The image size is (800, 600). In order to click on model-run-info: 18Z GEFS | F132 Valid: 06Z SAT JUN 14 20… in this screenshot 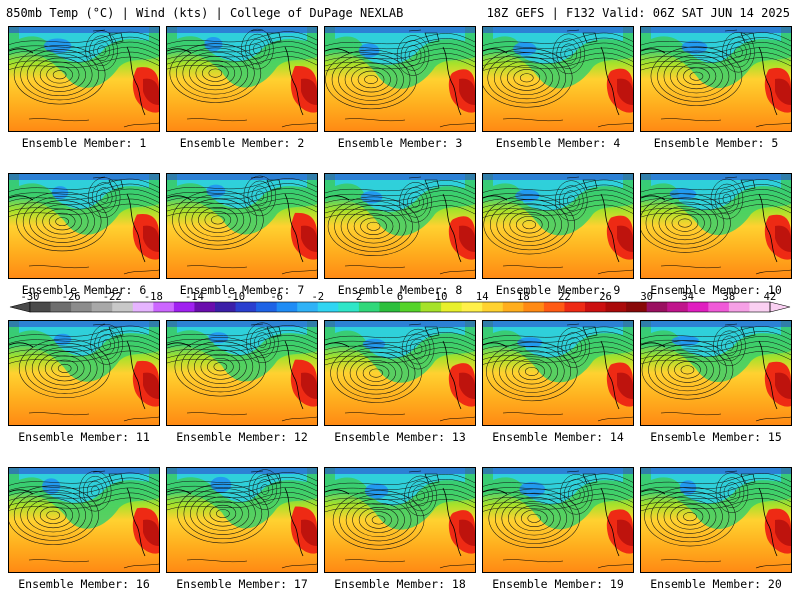, I will do `click(638, 13)`.